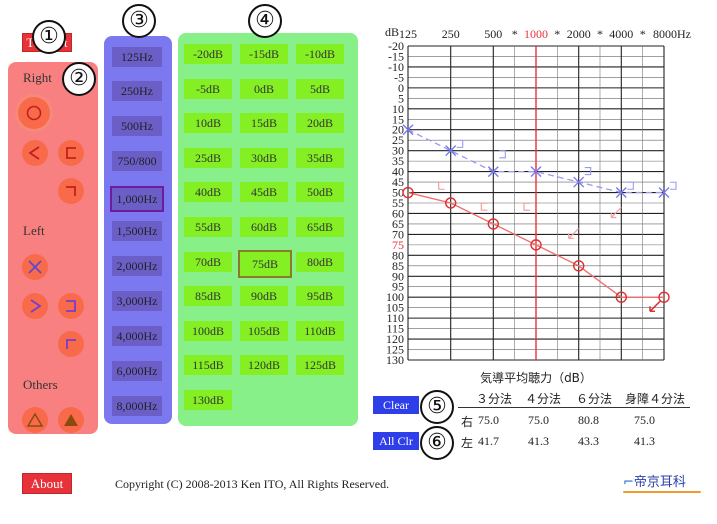 This screenshot has width=717, height=524. What do you see at coordinates (398, 109) in the screenshot?
I see `y-tick-label: 10` at bounding box center [398, 109].